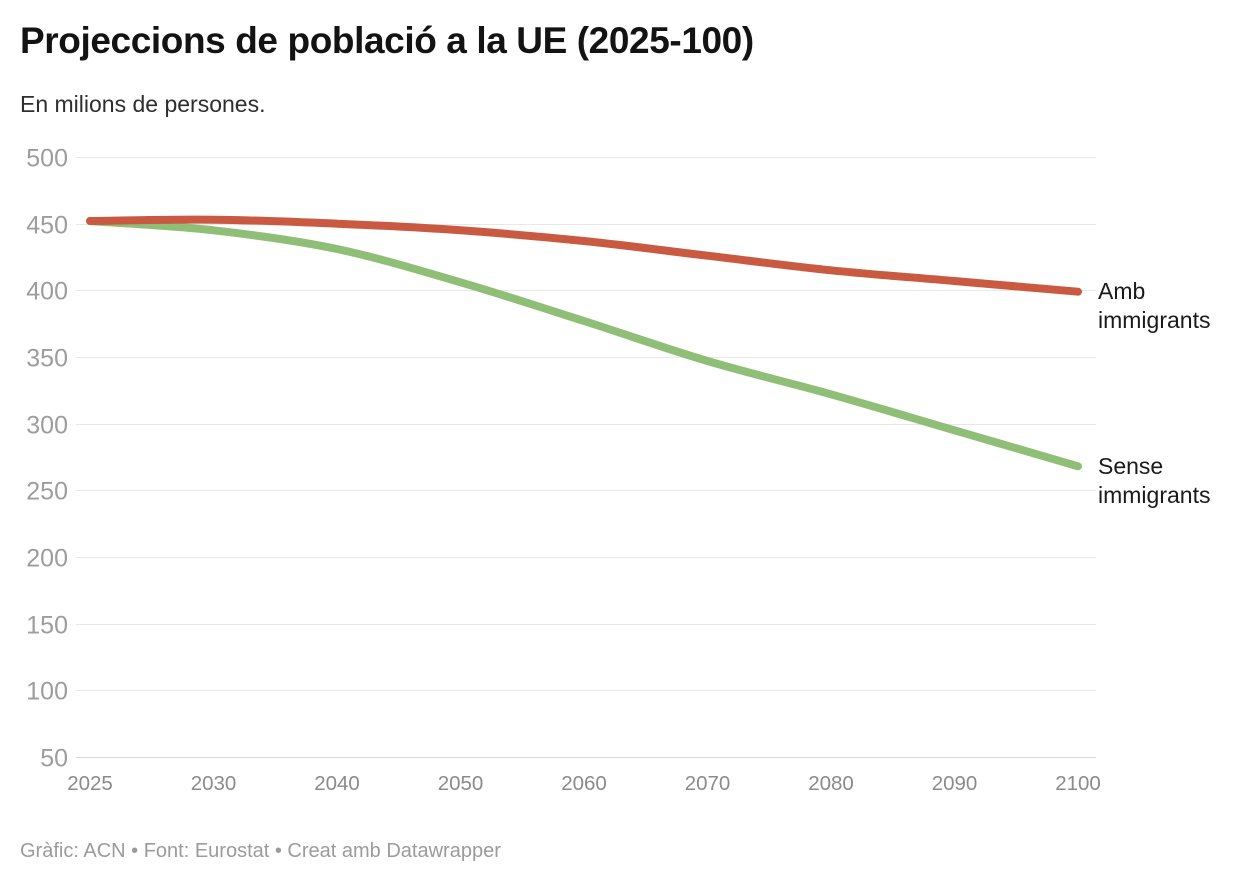 The image size is (1240, 884). Describe the element at coordinates (955, 783) in the screenshot. I see `x-tick-label-2090: 2090` at that location.